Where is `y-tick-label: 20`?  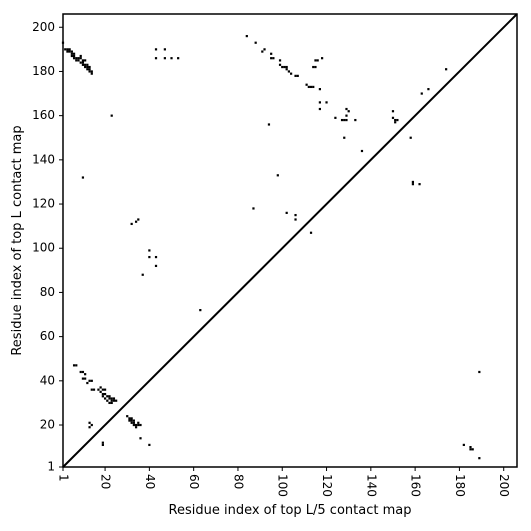 y-tick-label: 20 is located at coordinates (47, 425).